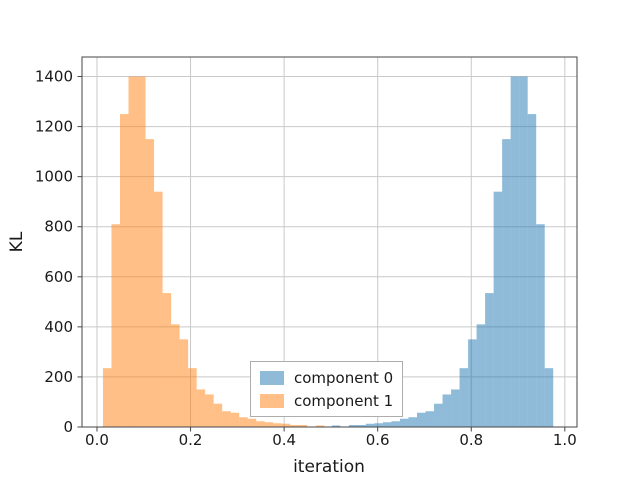  Describe the element at coordinates (344, 377) in the screenshot. I see `legend-label-component-0: component 0` at that location.